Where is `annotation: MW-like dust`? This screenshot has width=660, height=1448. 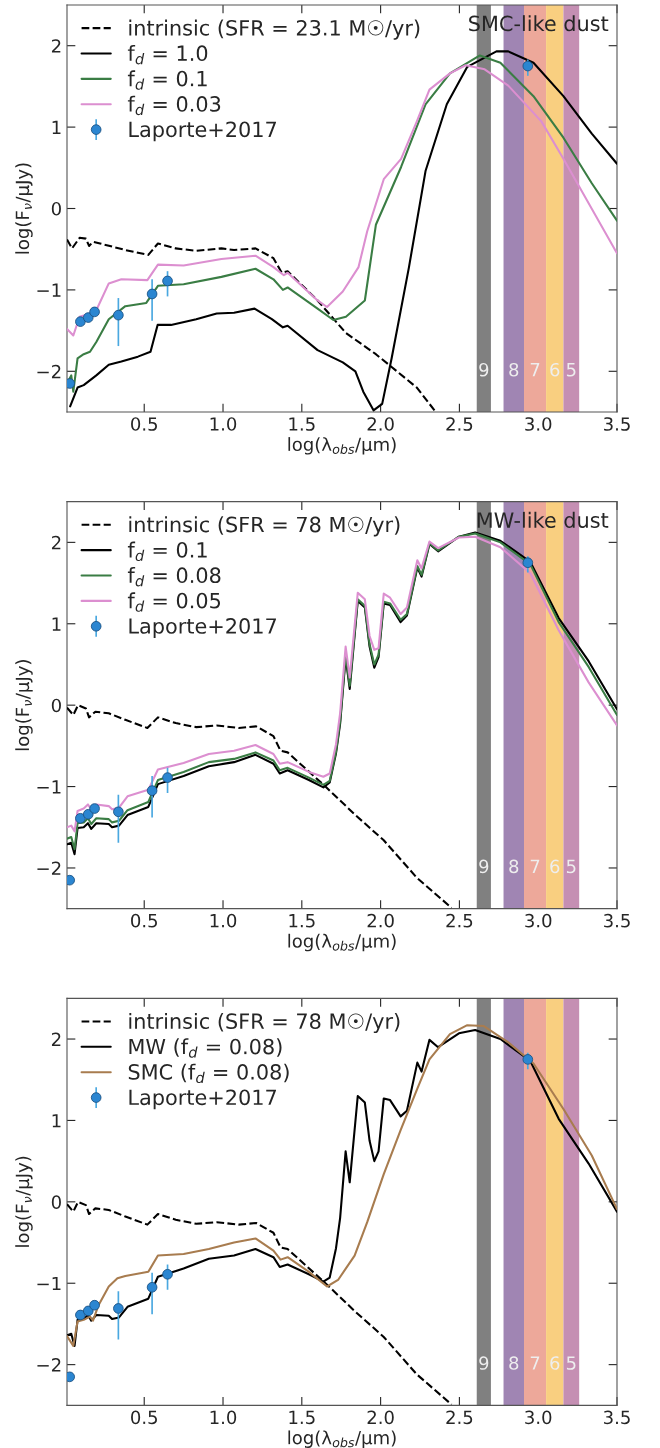
annotation: MW-like dust is located at coordinates (543, 519).